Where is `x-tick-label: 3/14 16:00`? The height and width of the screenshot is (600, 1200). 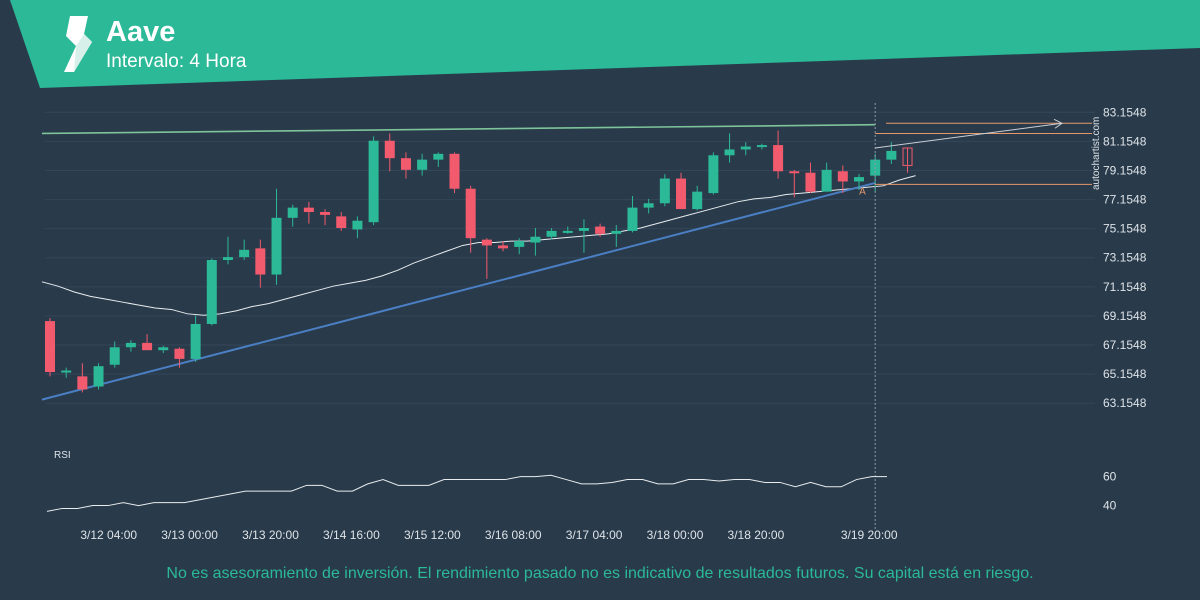 x-tick-label: 3/14 16:00 is located at coordinates (351, 535).